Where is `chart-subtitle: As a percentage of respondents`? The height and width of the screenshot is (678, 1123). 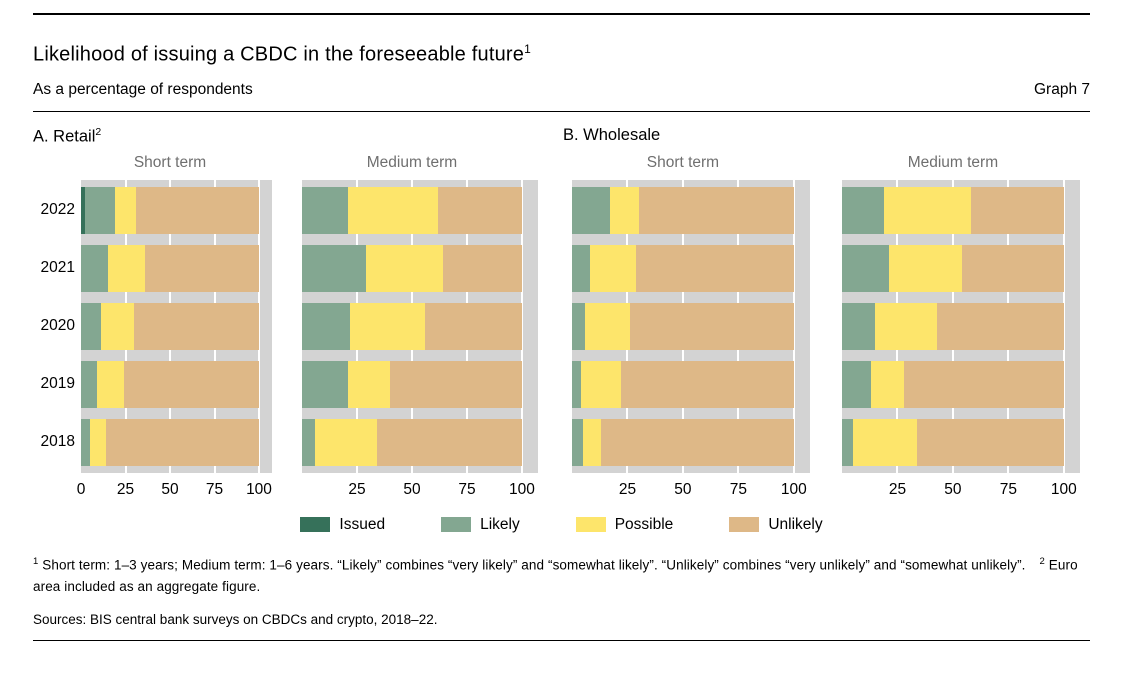 chart-subtitle: As a percentage of respondents is located at coordinates (143, 89).